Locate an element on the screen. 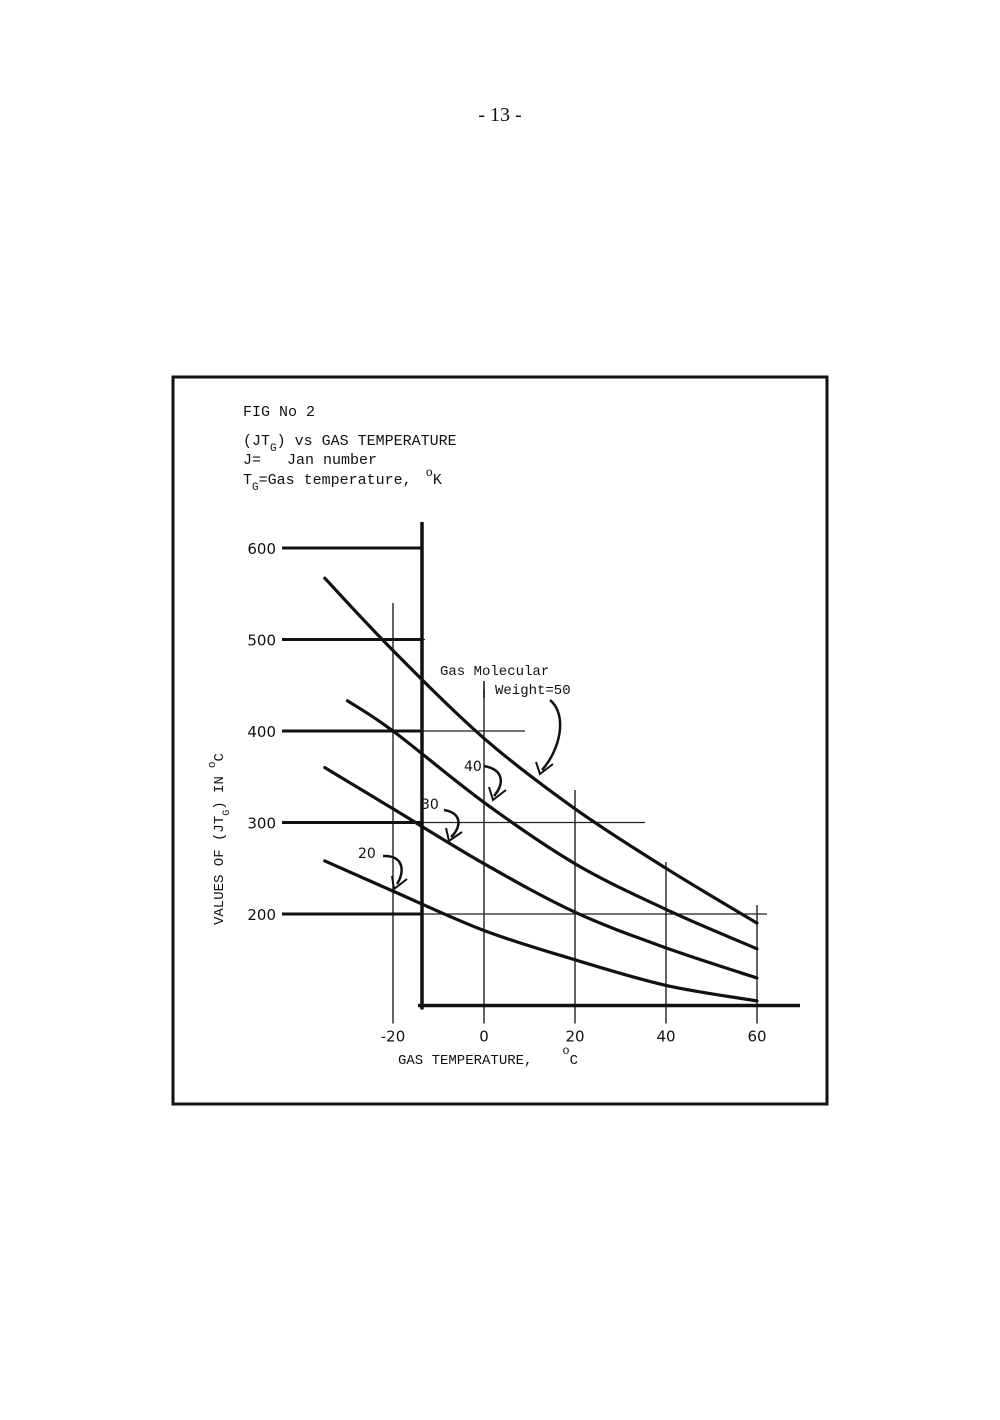 The image size is (1000, 1420). legend-t-subscript: G is located at coordinates (255, 488).